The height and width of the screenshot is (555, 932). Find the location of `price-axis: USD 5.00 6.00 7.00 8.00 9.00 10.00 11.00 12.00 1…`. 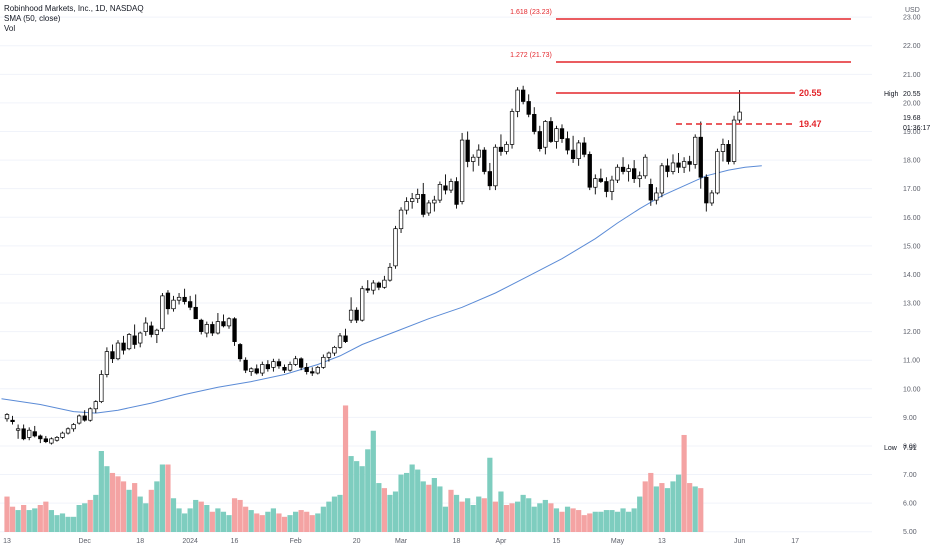

price-axis: USD 5.00 6.00 7.00 8.00 9.00 10.00 11.00 12.00 1… is located at coordinates (907, 271).